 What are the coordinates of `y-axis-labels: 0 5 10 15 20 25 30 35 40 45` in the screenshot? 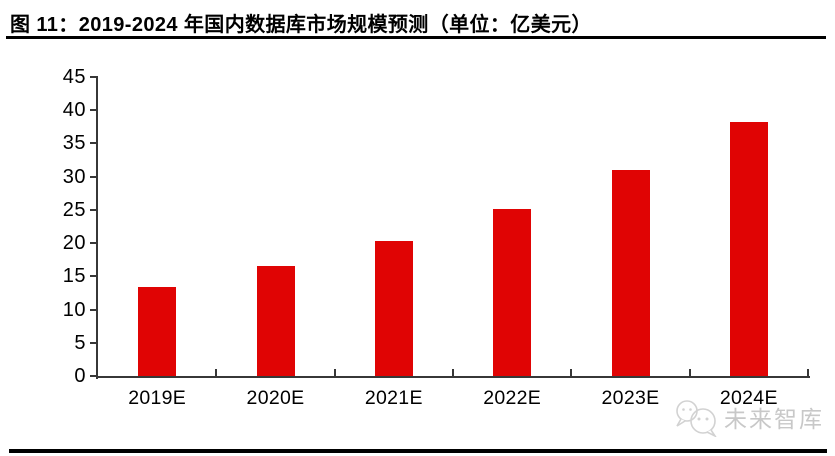 It's located at (57, 226).